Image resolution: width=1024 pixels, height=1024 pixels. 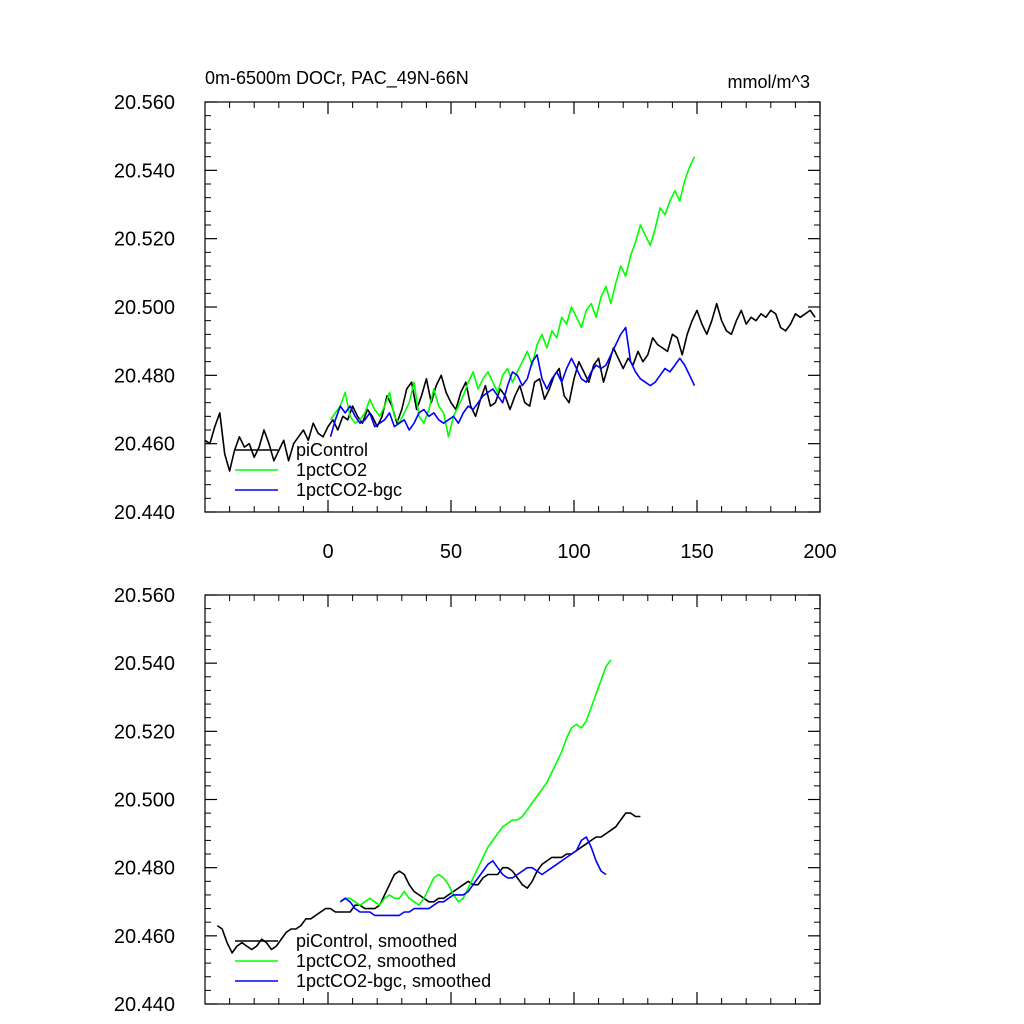 What do you see at coordinates (331, 470) in the screenshot?
I see `legend-label: 1pctCO2` at bounding box center [331, 470].